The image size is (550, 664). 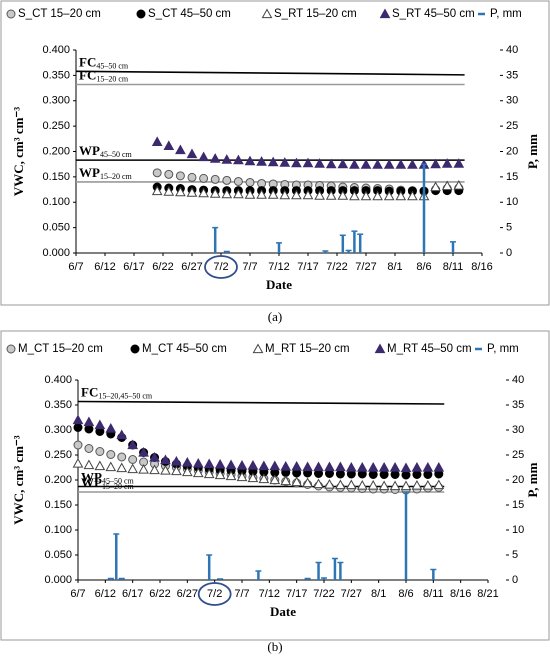 I want to click on highlight-ellipse, so click(x=221, y=267).